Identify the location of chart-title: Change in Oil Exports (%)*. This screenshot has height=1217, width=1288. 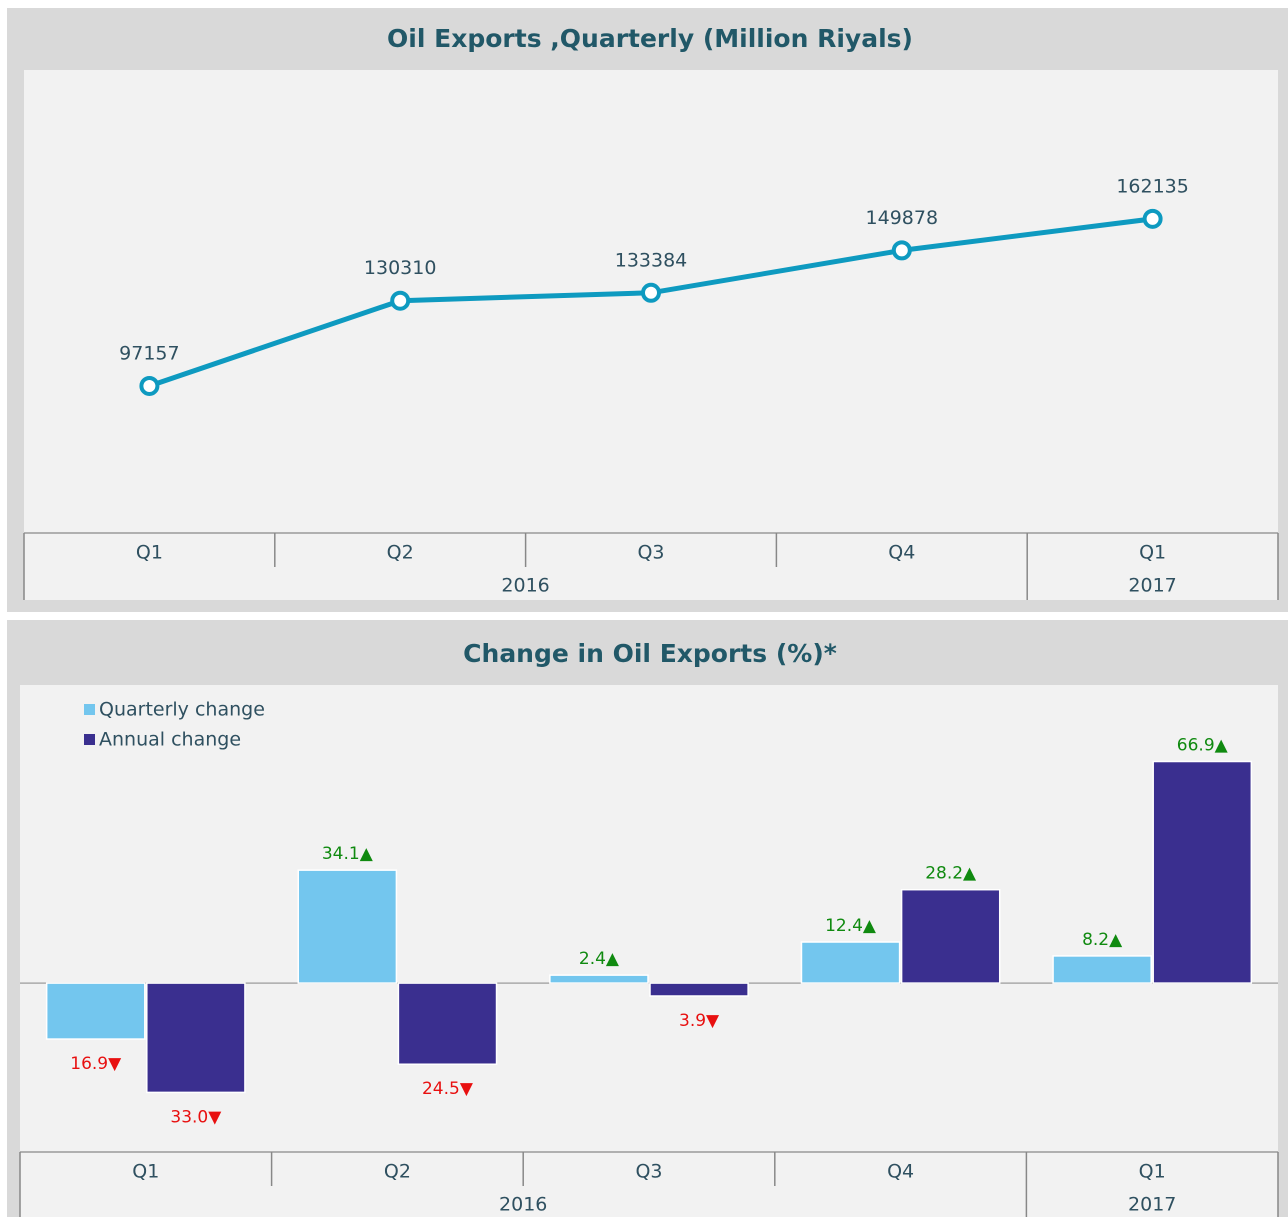
(650, 653).